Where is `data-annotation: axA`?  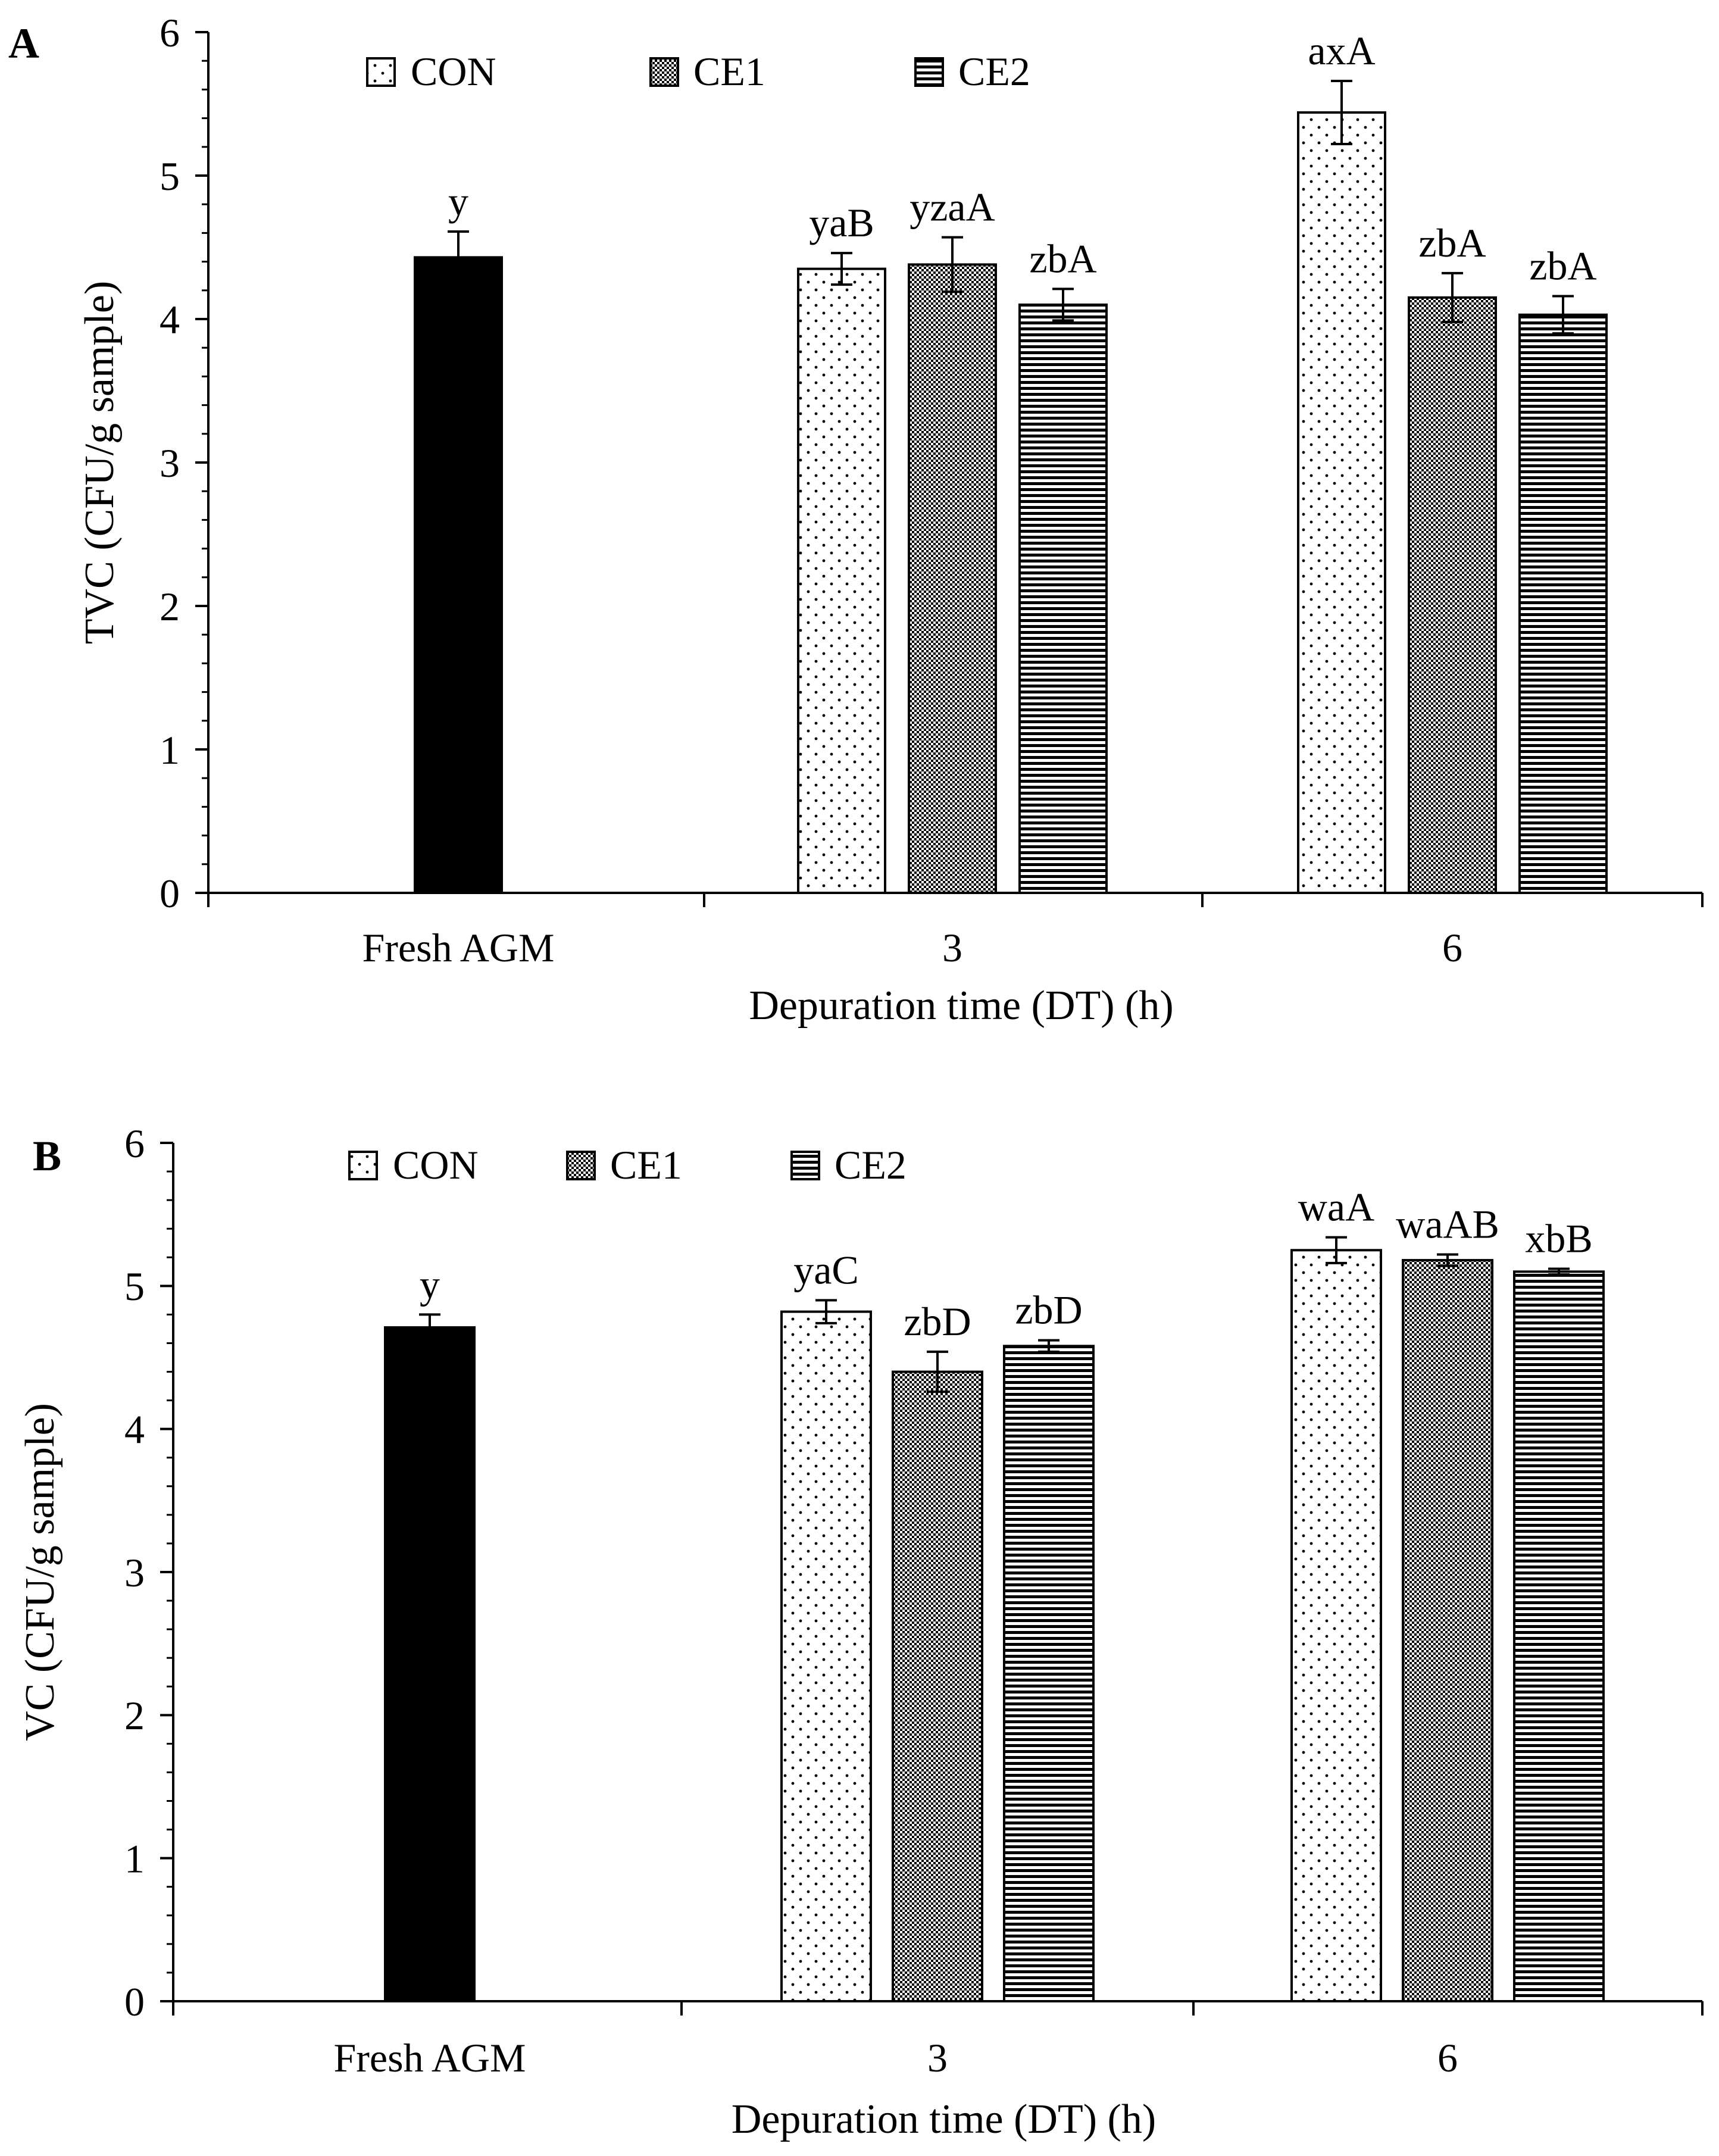 data-annotation: axA is located at coordinates (1341, 51).